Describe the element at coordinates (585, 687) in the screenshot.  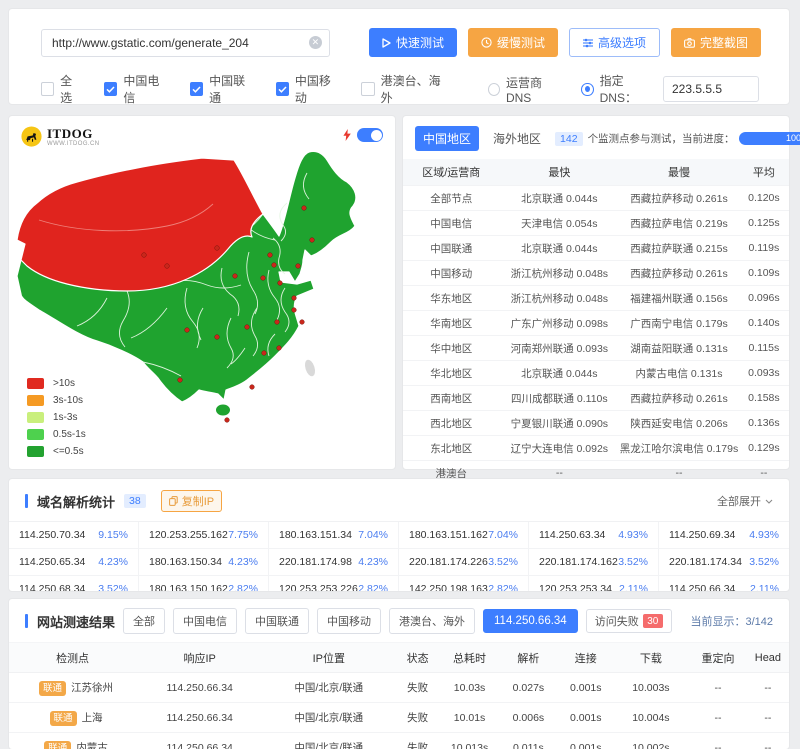
I see `connect-time: 0.001s` at that location.